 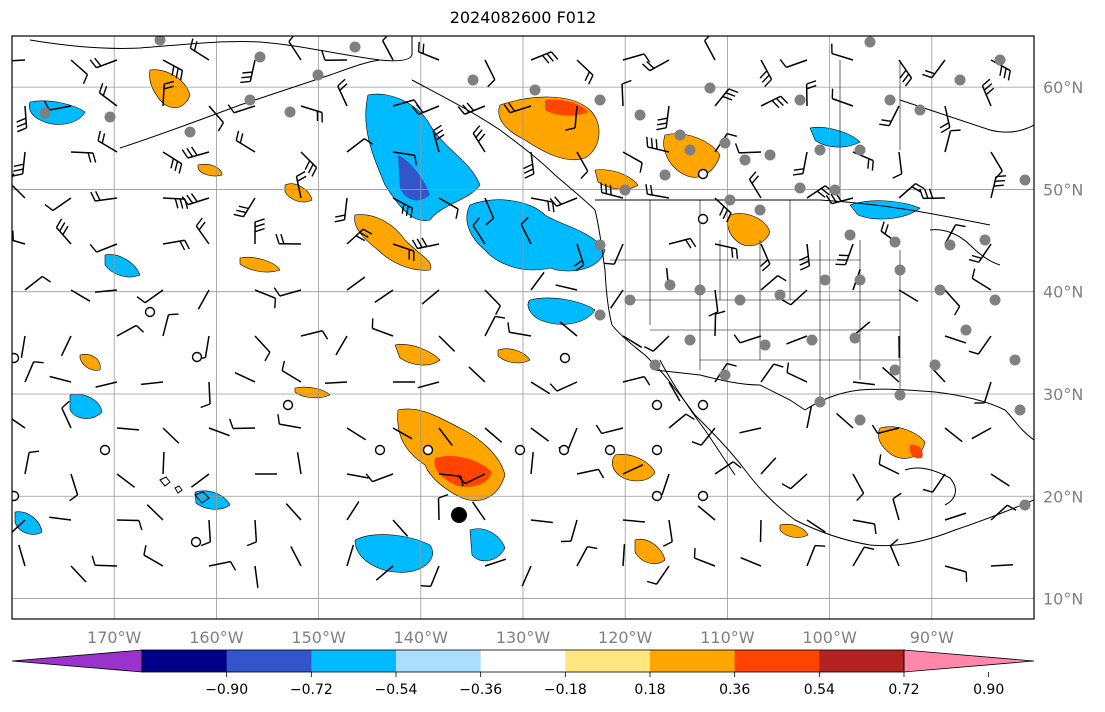 I want to click on map-title: 2024082600 F012, so click(x=523, y=17).